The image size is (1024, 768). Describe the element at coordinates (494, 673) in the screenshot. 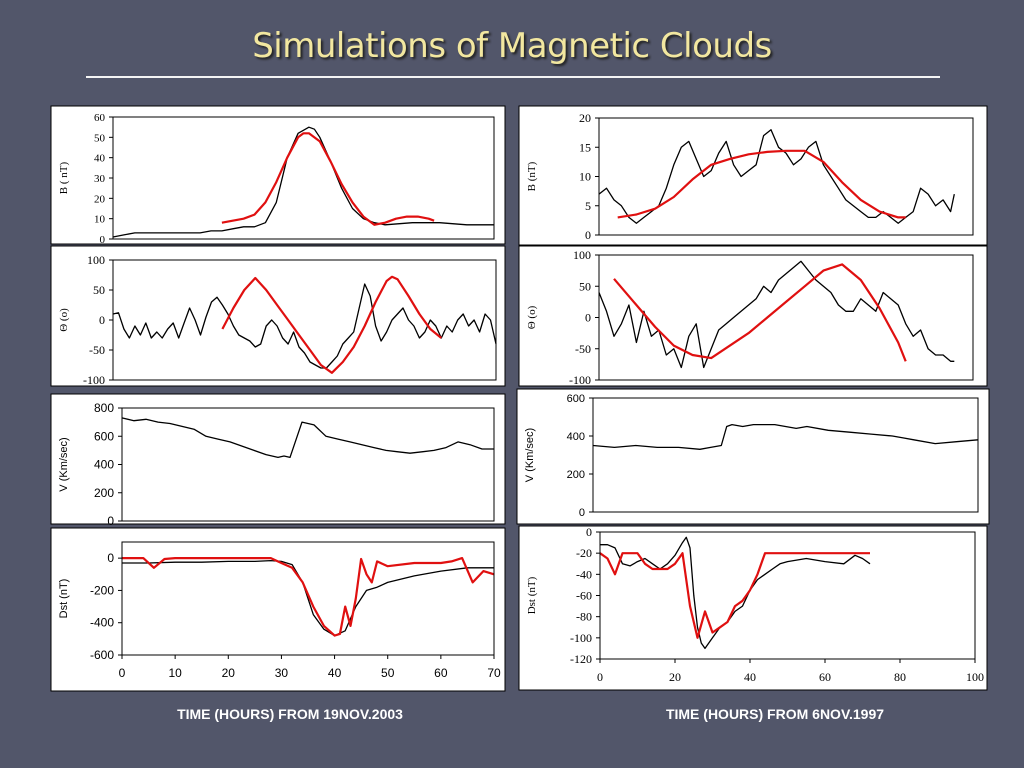

I see `x-tick-label: 70` at that location.